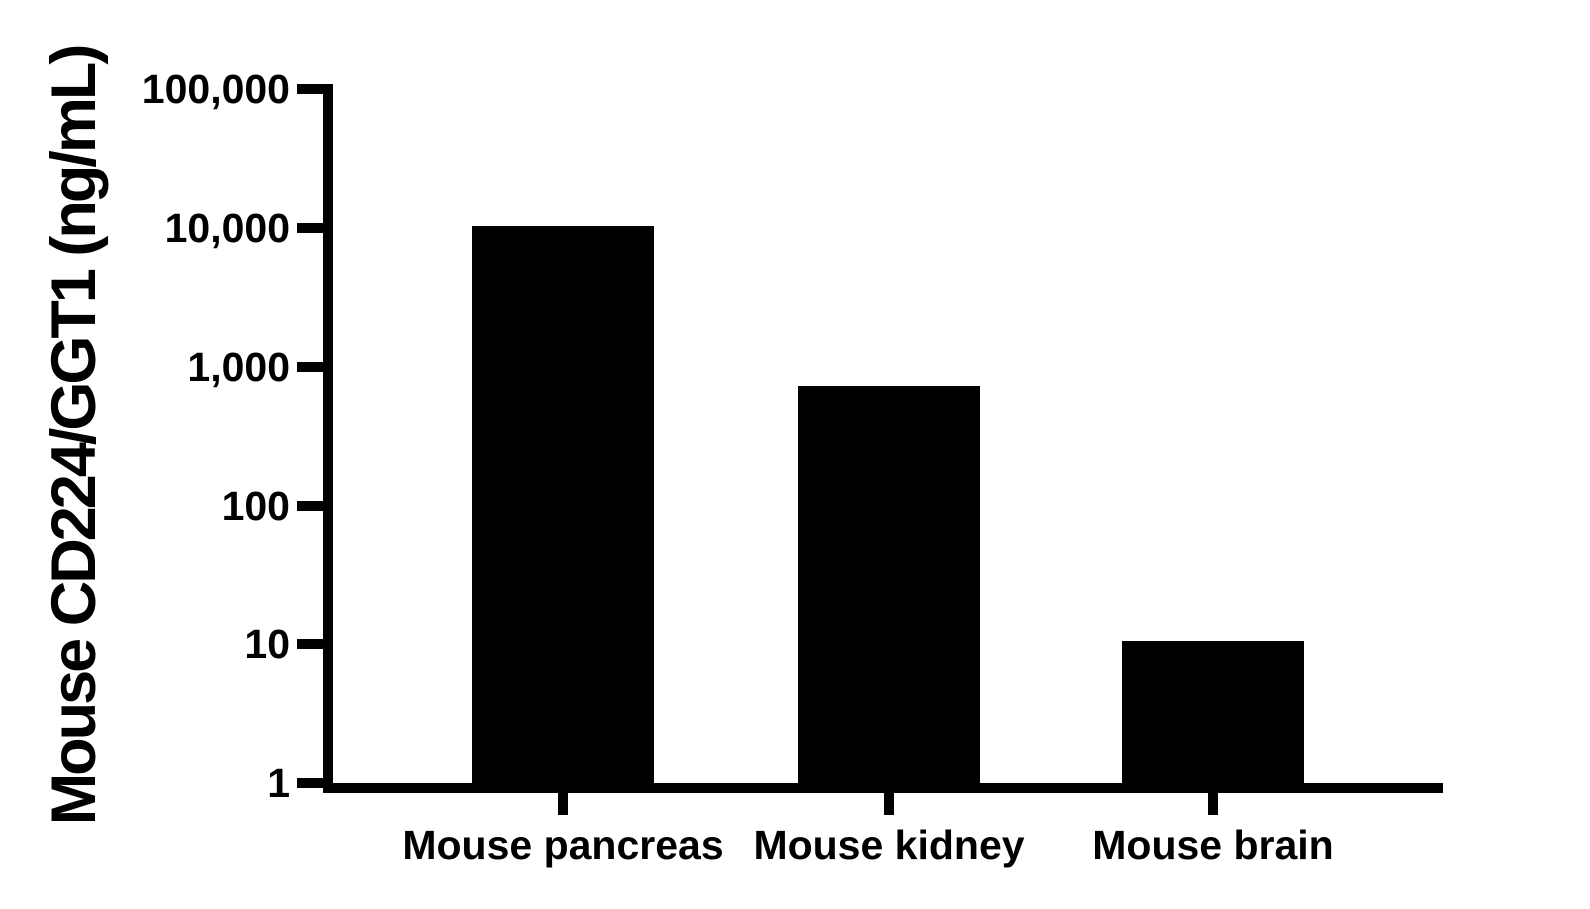 This screenshot has height=909, width=1590. I want to click on y-tick-label: 10, so click(267, 644).